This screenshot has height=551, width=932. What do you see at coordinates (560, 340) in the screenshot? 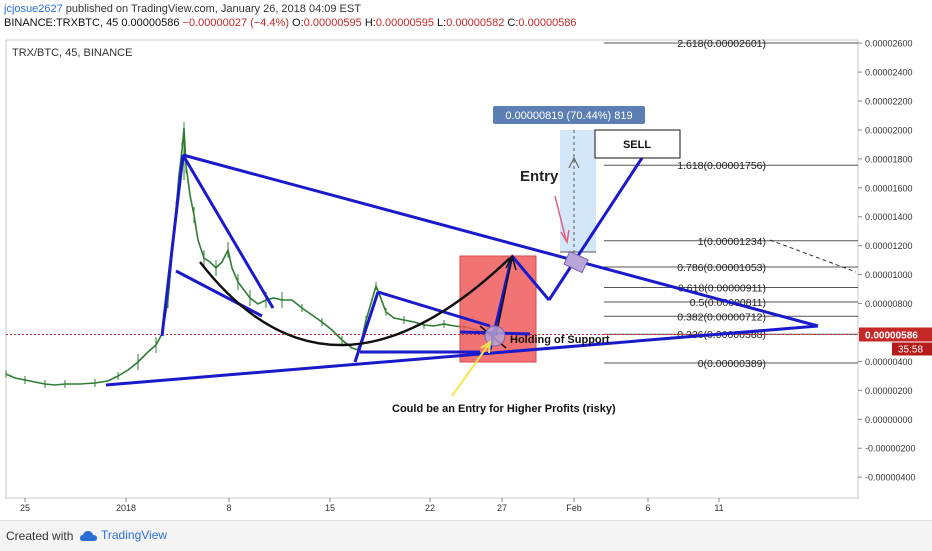
I see `support-label: Holding of Support` at bounding box center [560, 340].